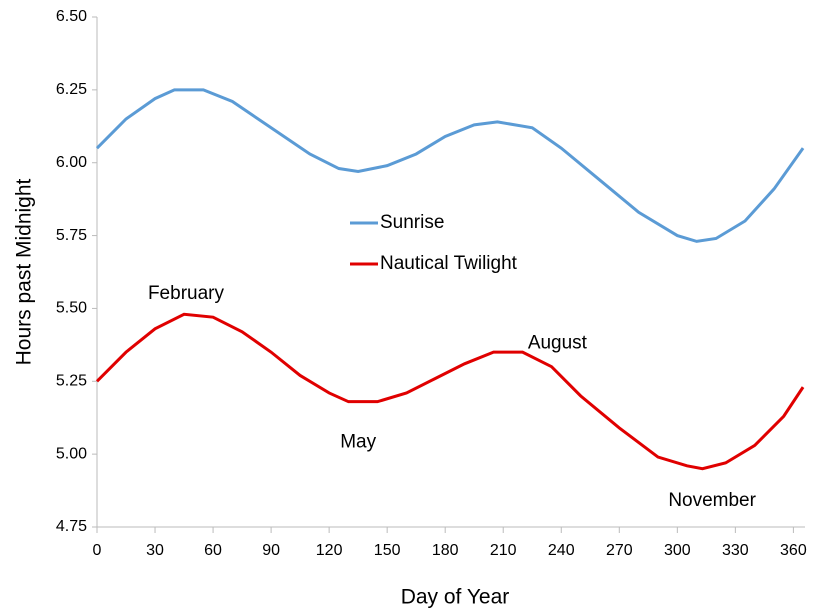  Describe the element at coordinates (677, 550) in the screenshot. I see `x-tick-label: 300` at that location.